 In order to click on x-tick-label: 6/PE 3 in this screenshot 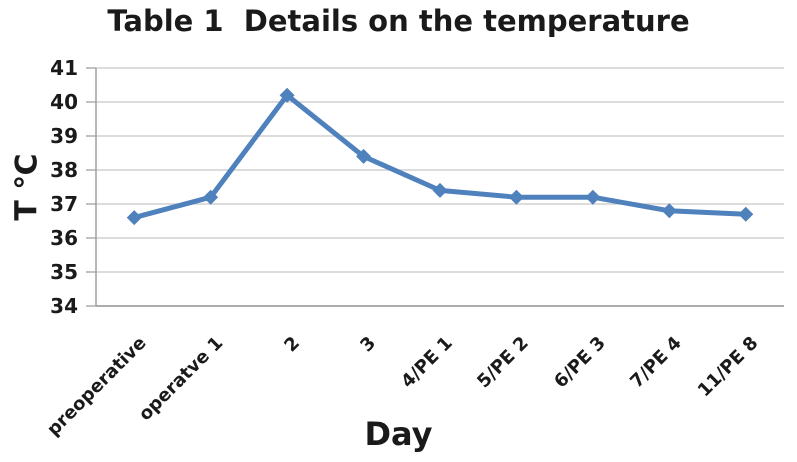, I will do `click(579, 362)`.